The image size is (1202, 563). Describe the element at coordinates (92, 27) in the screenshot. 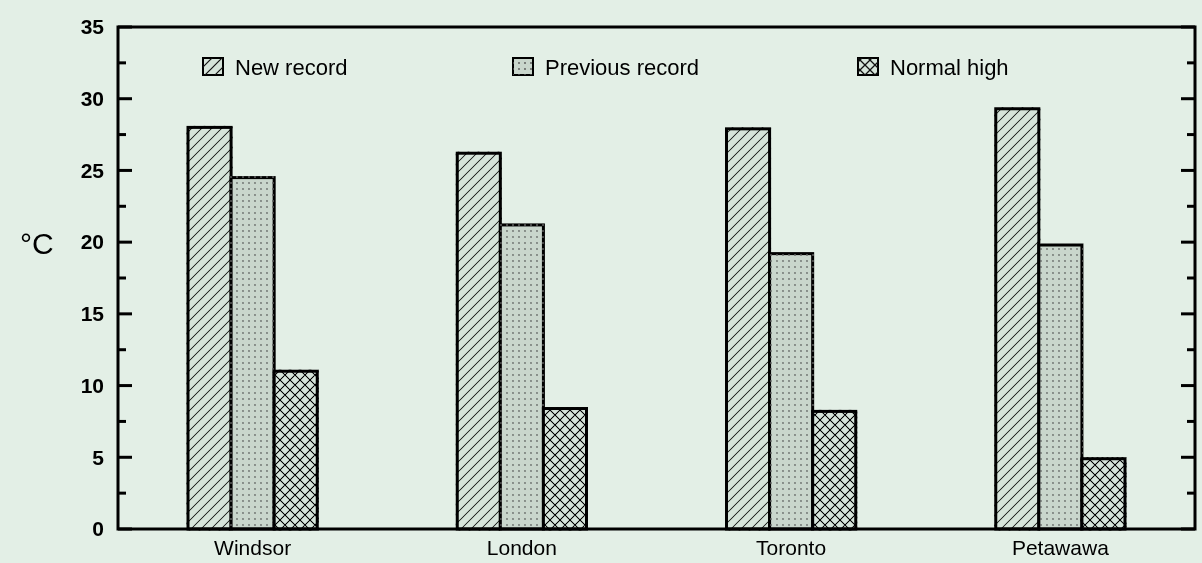

I see `y-tick-label: 35` at that location.